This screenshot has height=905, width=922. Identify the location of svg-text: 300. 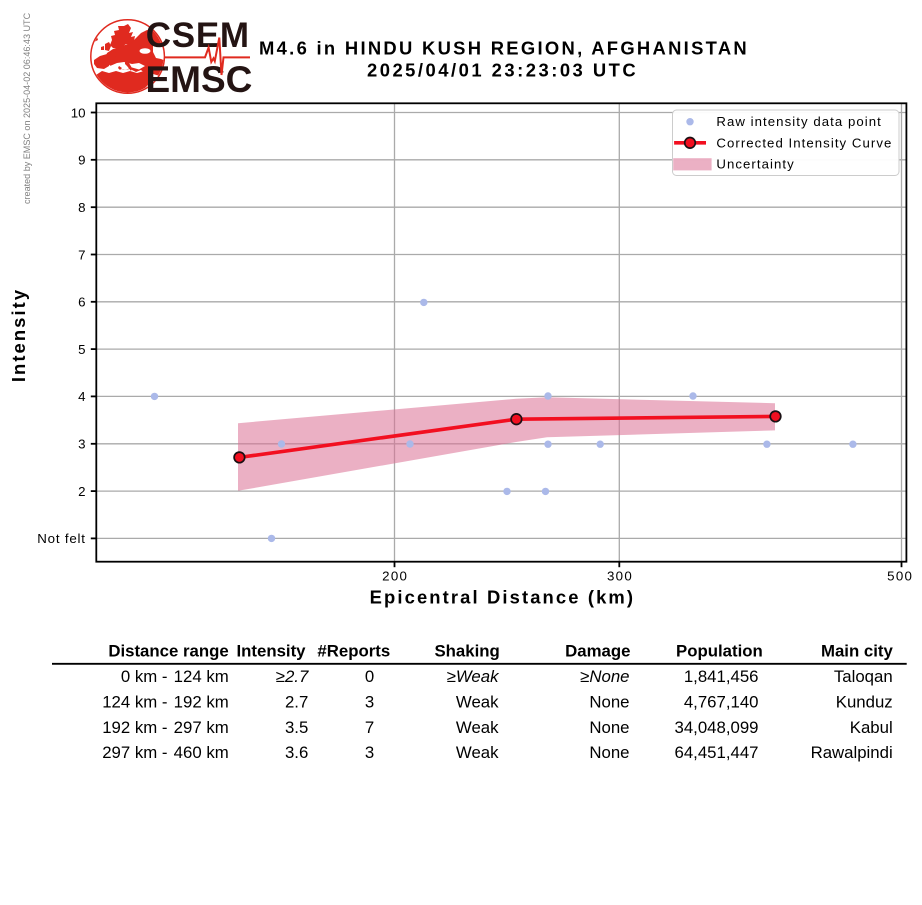
(620, 576).